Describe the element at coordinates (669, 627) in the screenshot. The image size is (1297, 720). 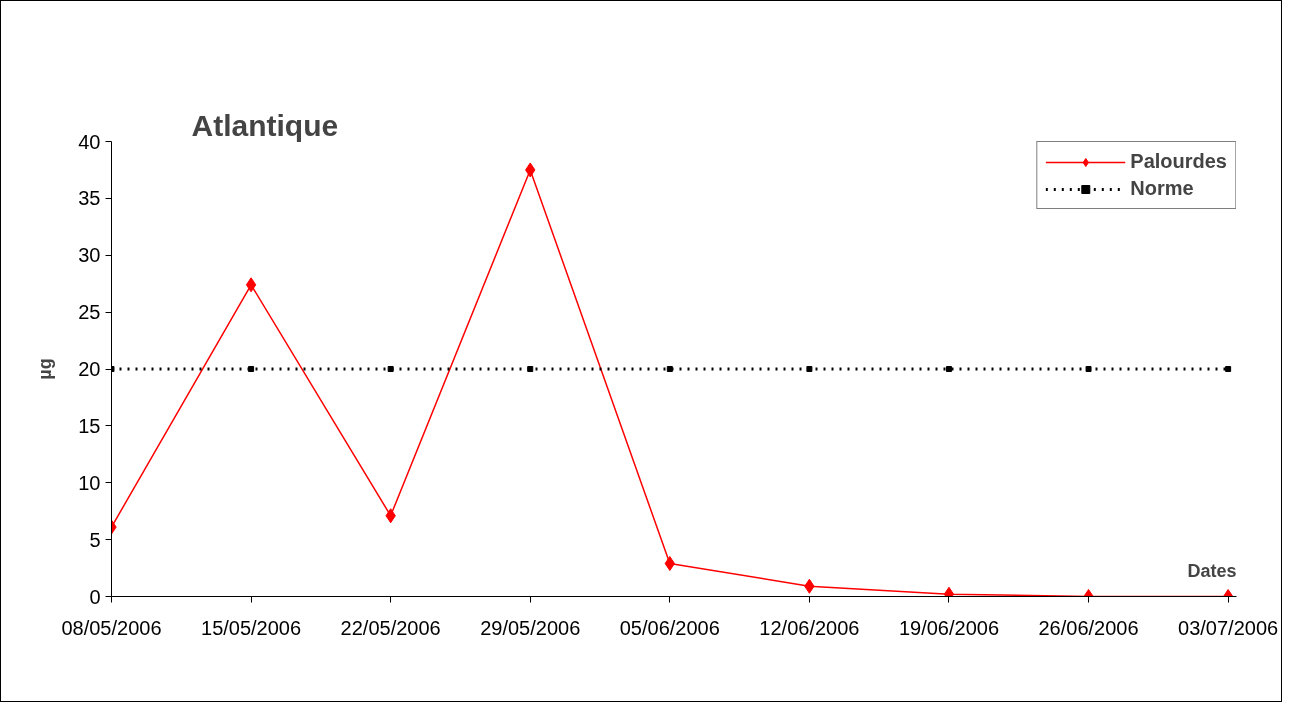
I see `x-tick-label: 05/06/2006` at that location.